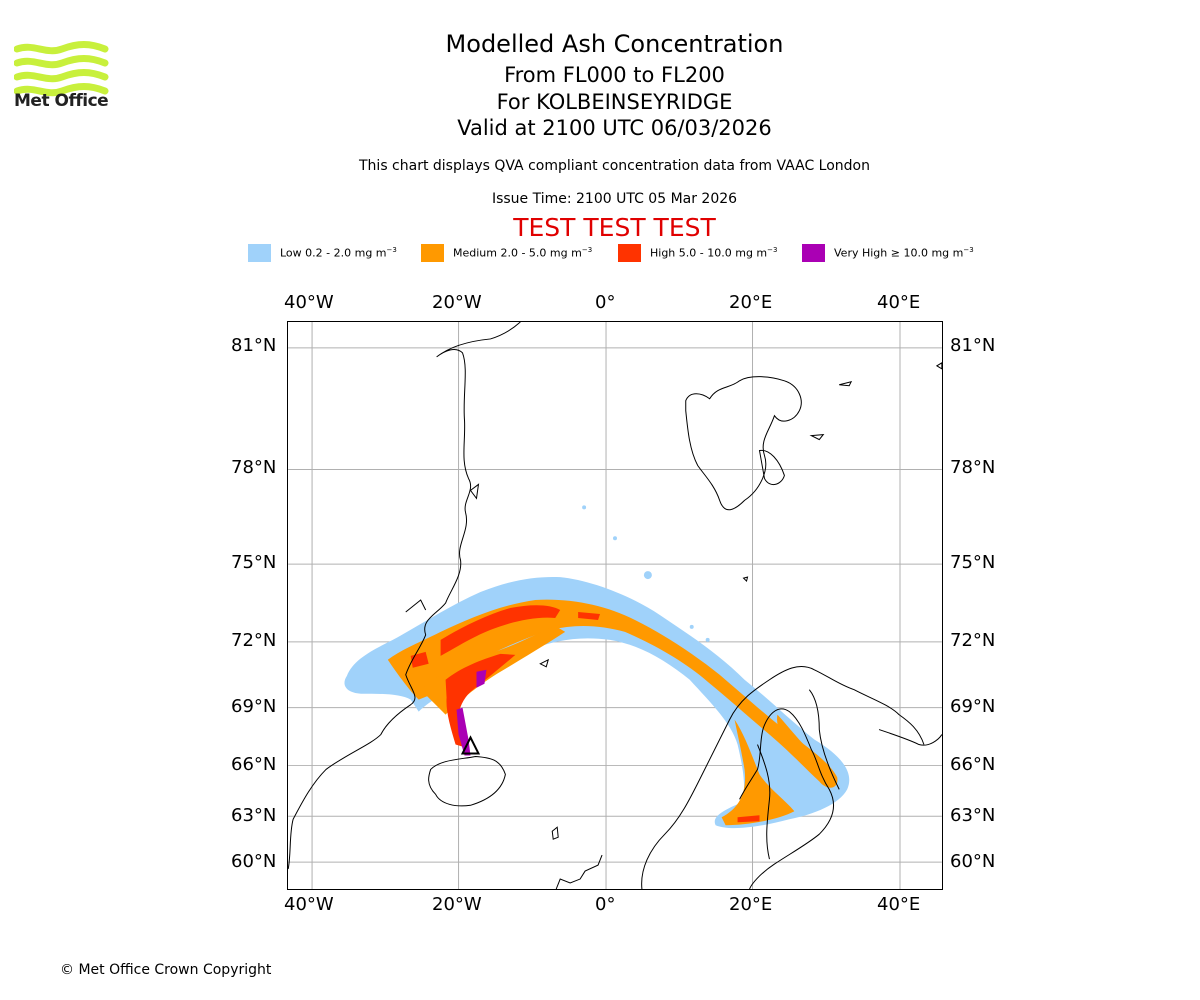 This screenshot has height=1000, width=1200. What do you see at coordinates (899, 253) in the screenshot?
I see `legend-label-very-high: Very High ≥ 10.0 mg m` at bounding box center [899, 253].